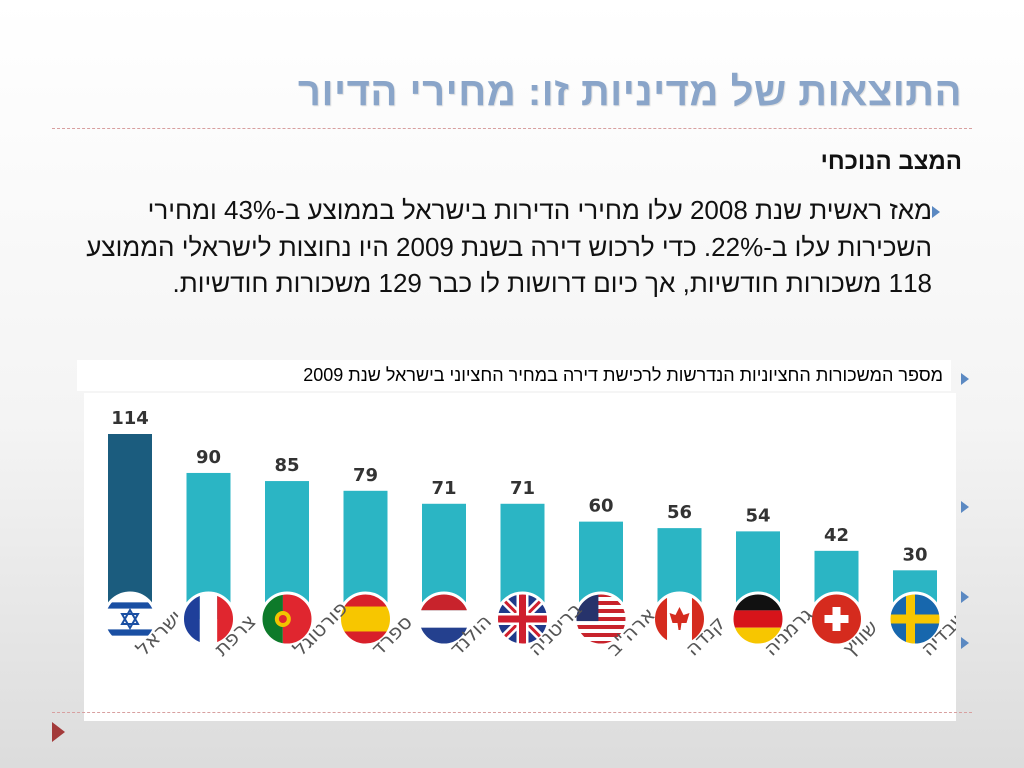  Describe the element at coordinates (208, 457) in the screenshot. I see `bar-value-label: 90` at that location.